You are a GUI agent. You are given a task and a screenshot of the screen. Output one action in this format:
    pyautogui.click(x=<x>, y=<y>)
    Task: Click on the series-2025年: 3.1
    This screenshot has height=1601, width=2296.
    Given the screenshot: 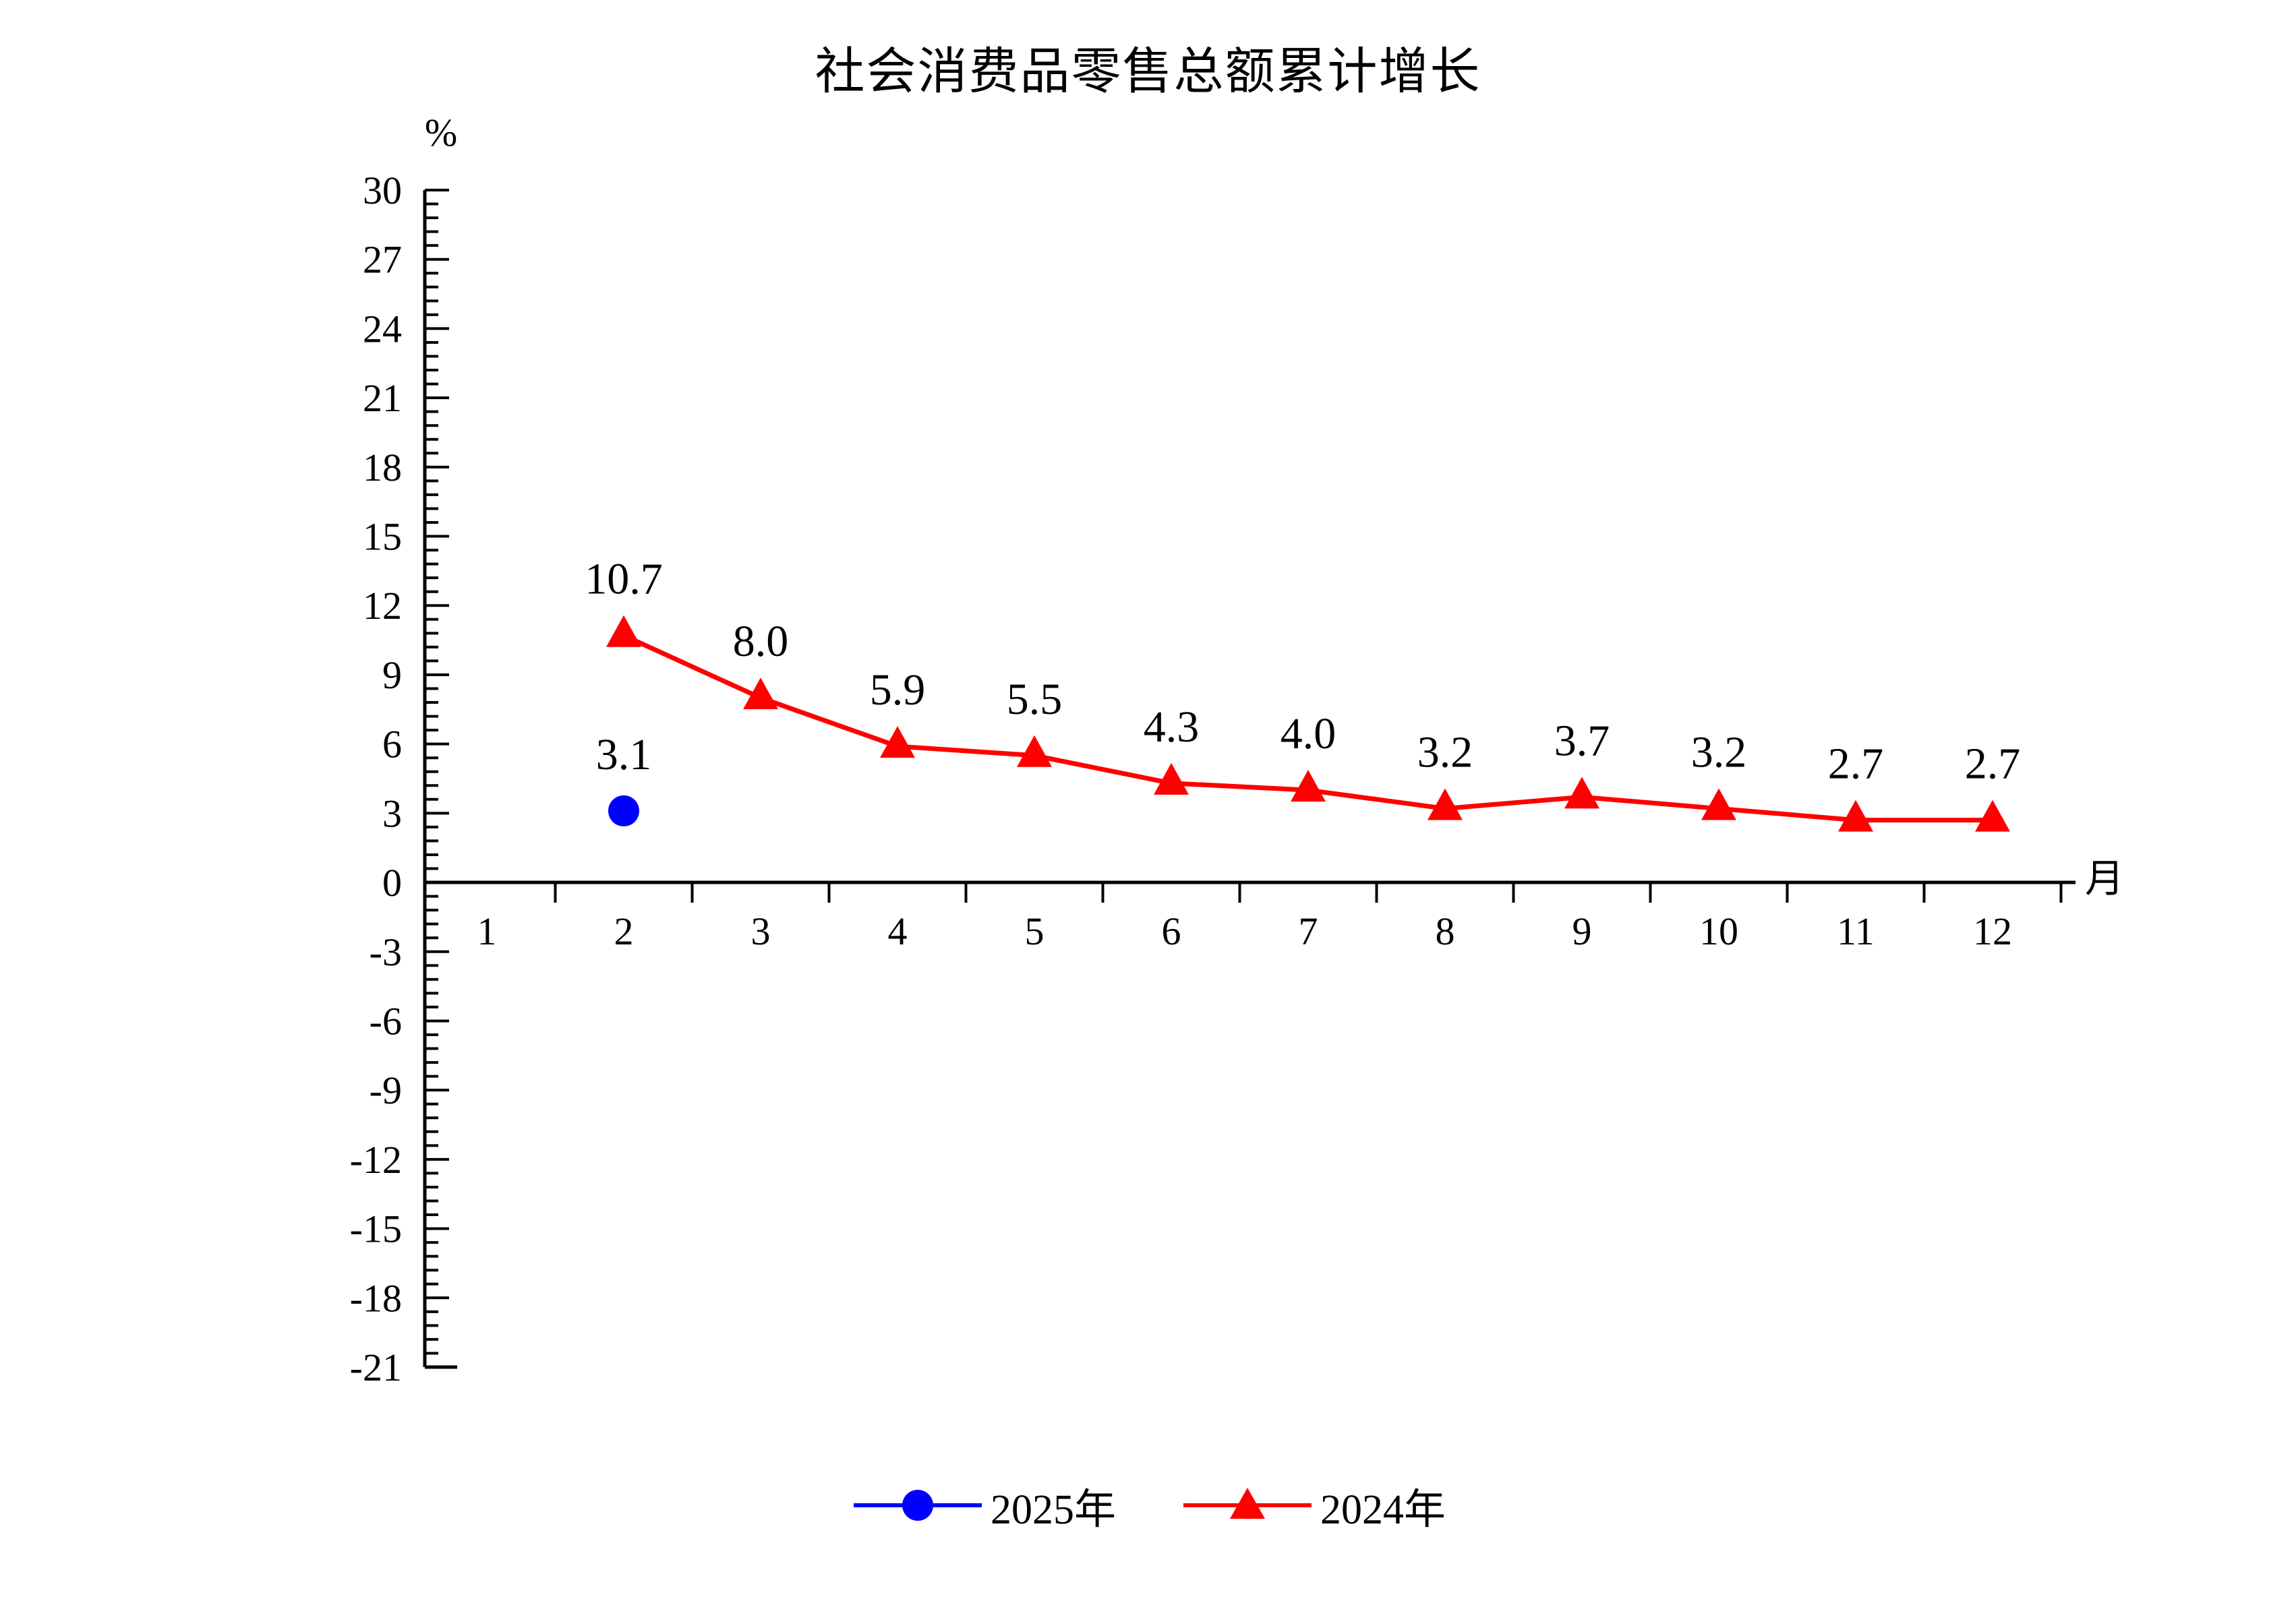 What is the action you would take?
    pyautogui.click(x=624, y=778)
    